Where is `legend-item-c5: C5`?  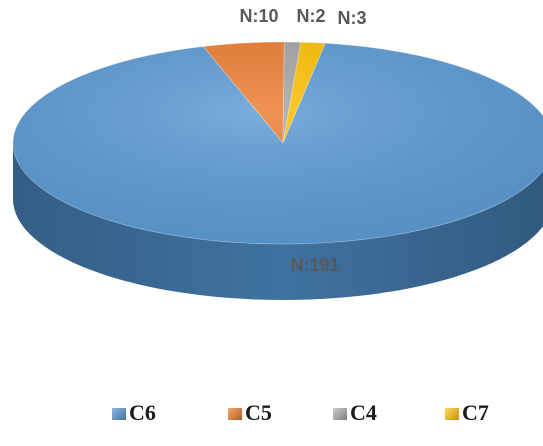
legend-item-c5: C5 is located at coordinates (250, 413).